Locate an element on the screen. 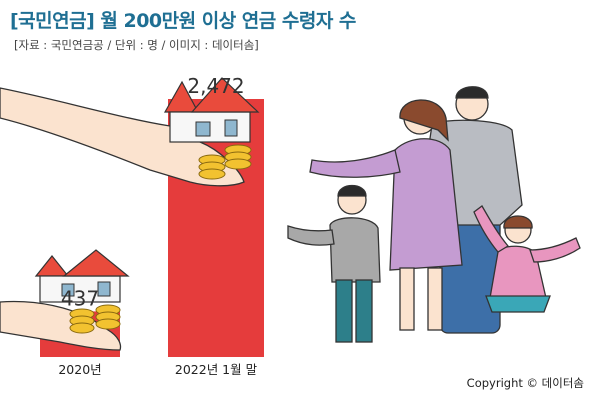  hand-house-illustration-large is located at coordinates (130, 132).